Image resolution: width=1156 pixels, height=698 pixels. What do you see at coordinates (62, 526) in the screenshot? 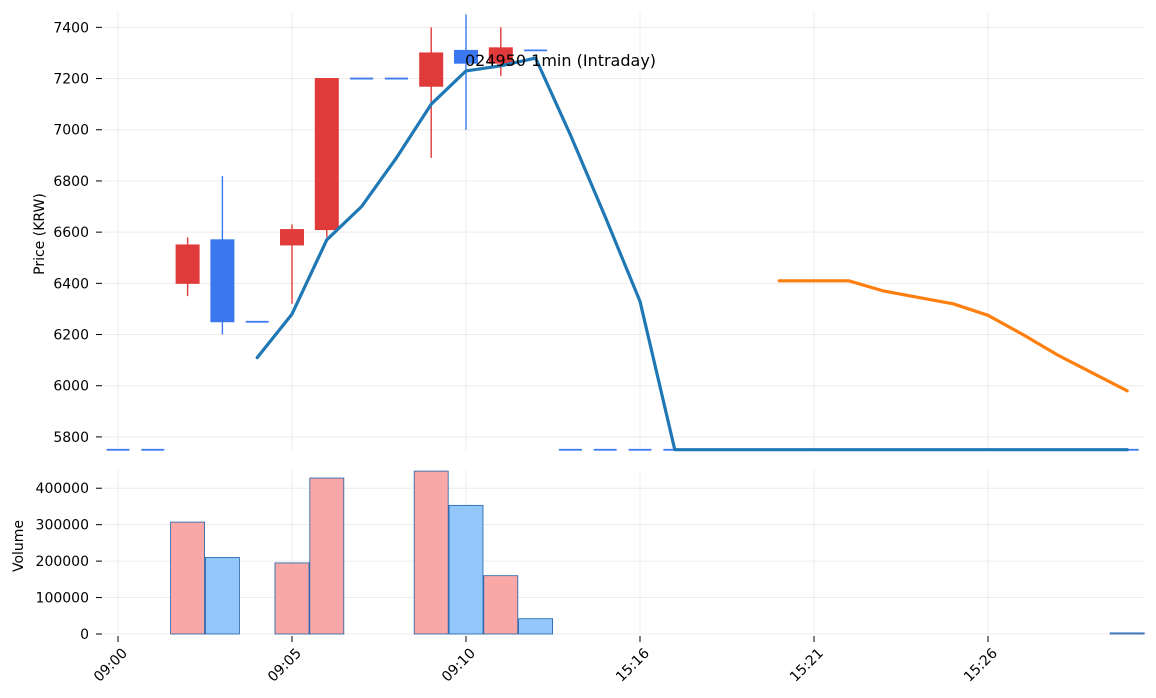
I see `volume-tick-label: 300000` at bounding box center [62, 526].